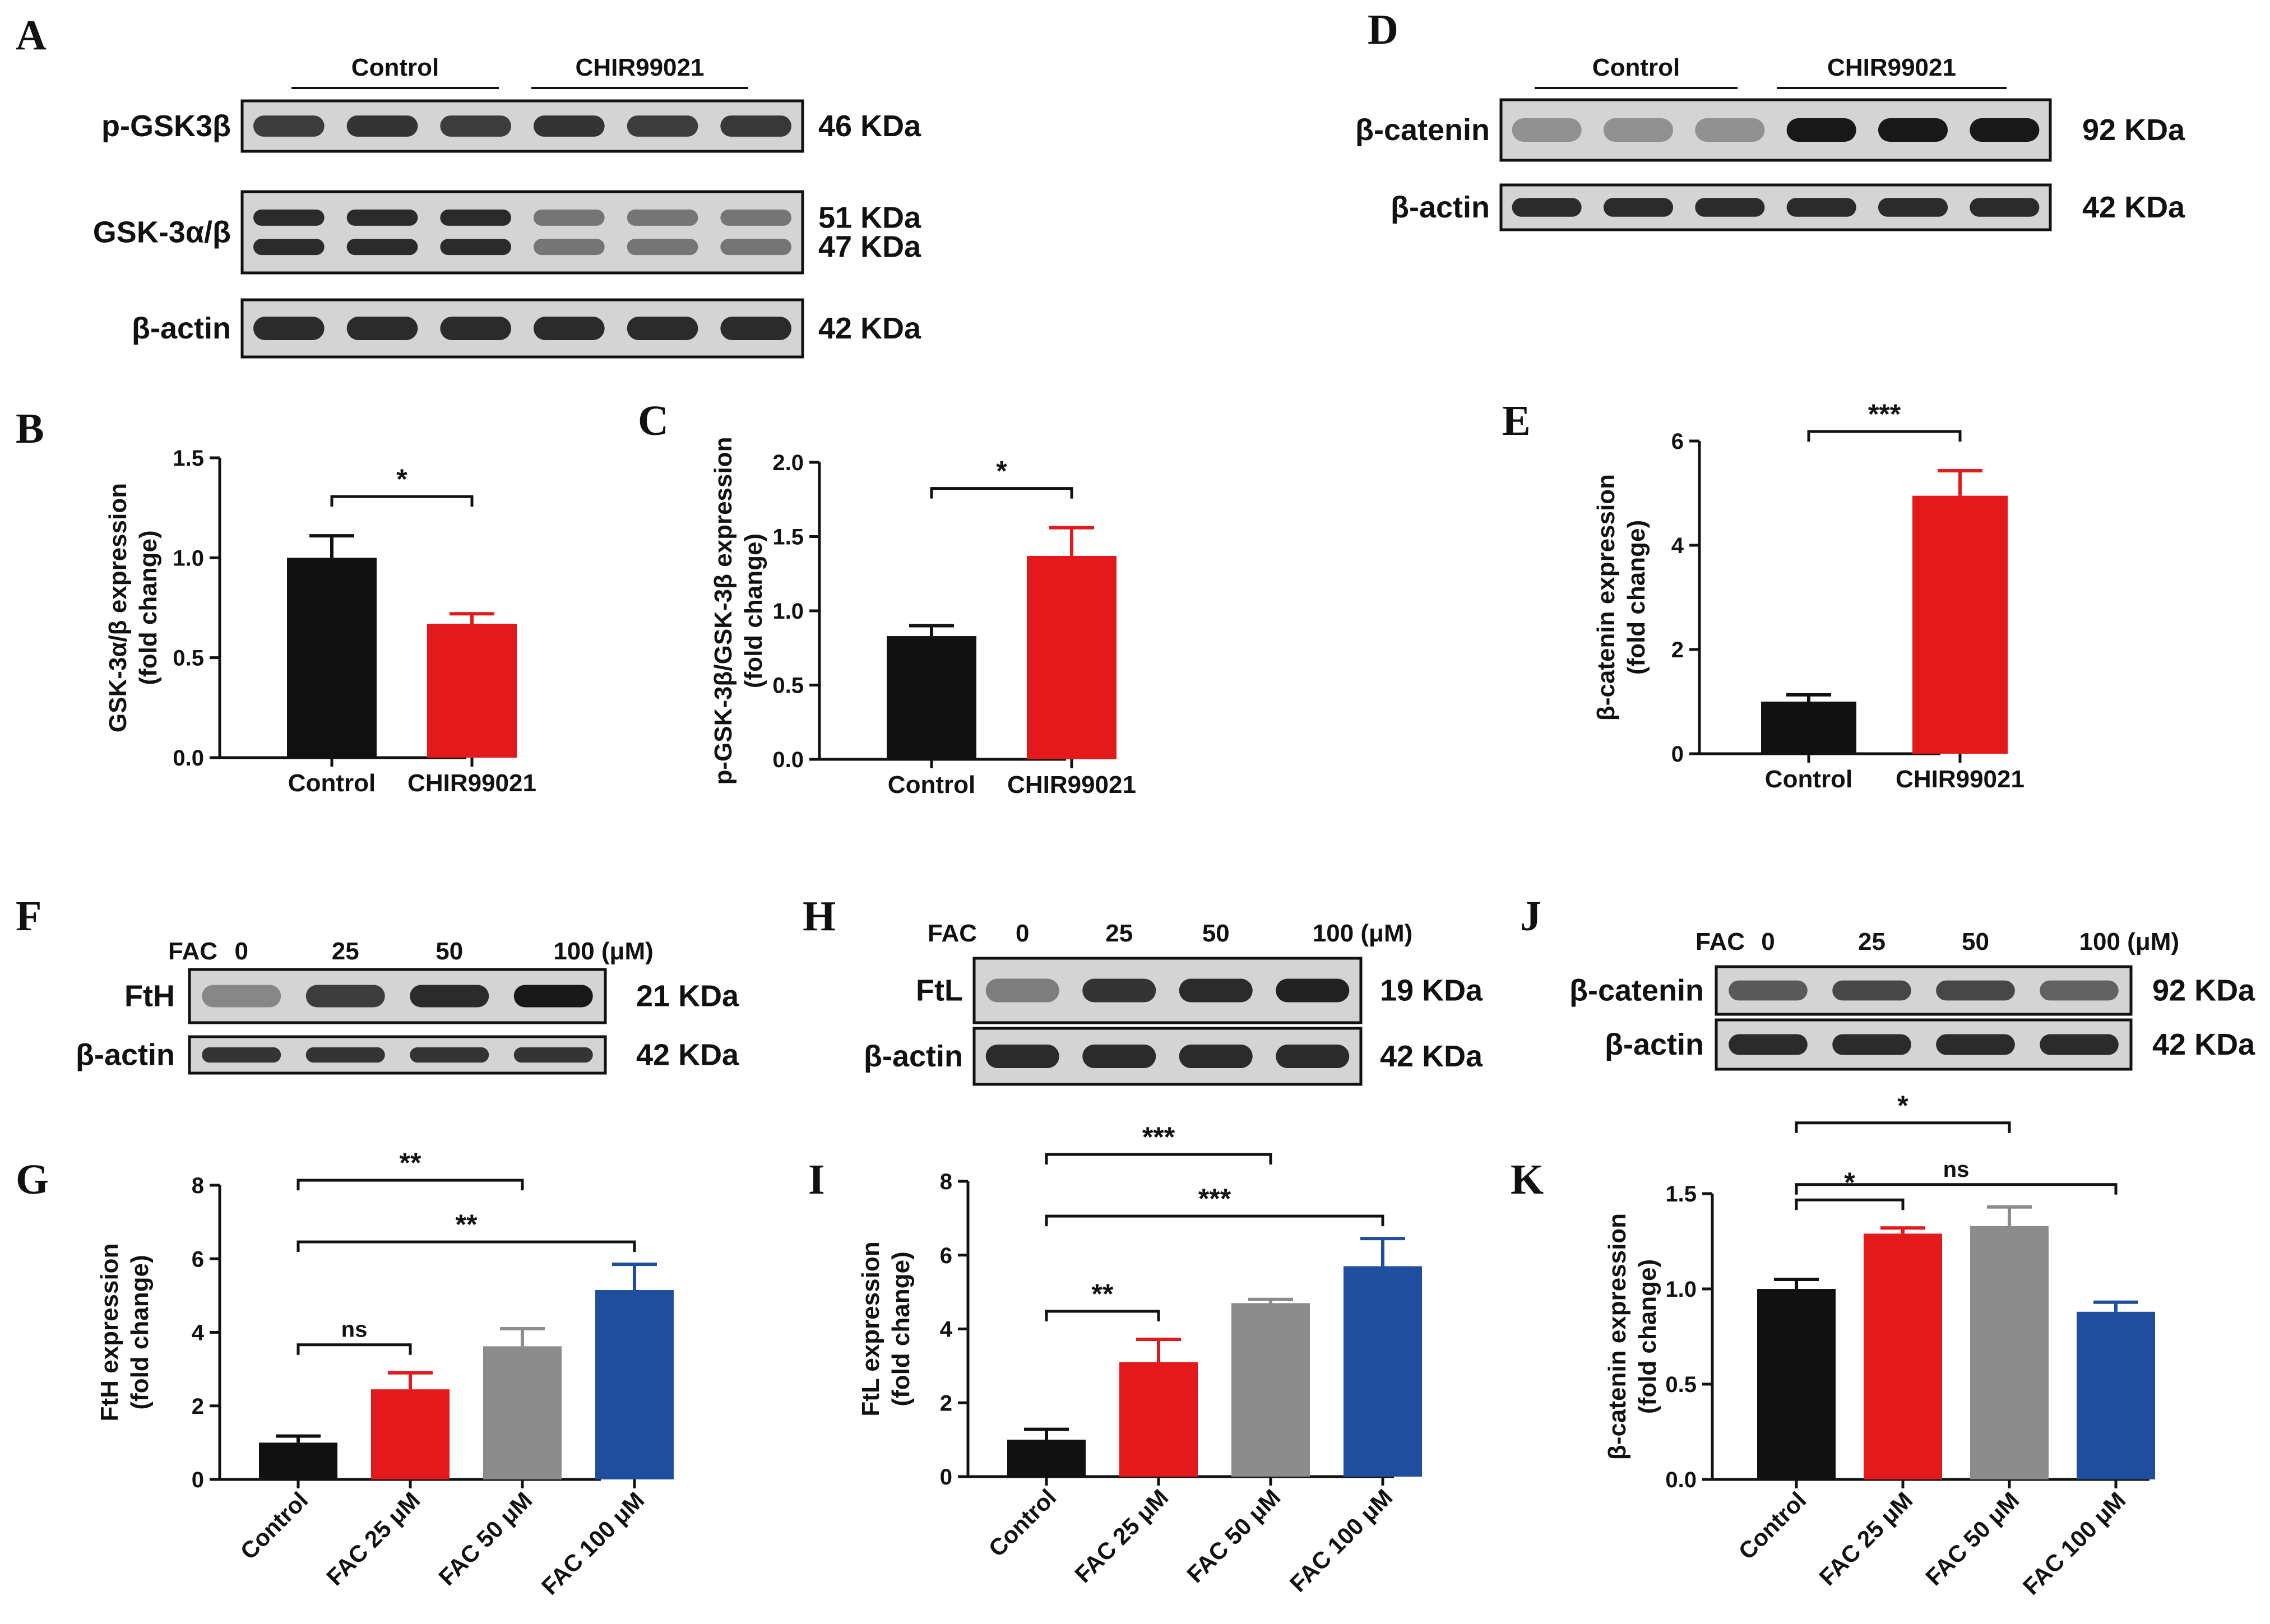  Describe the element at coordinates (1530, 917) in the screenshot. I see `panel-letter-j: J` at that location.